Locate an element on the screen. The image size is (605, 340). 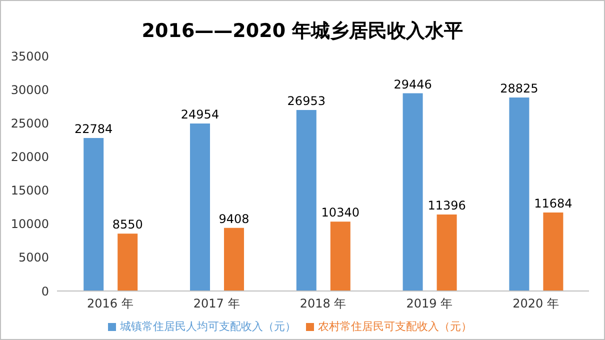
y-tick-label: 5000 is located at coordinates (33, 257).